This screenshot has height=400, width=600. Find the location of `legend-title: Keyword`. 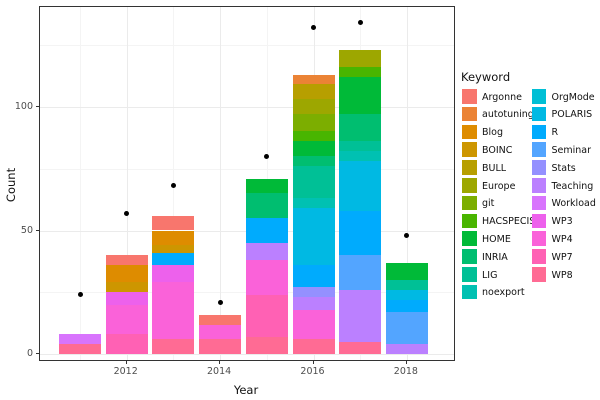

legend-title: Keyword is located at coordinates (486, 77).